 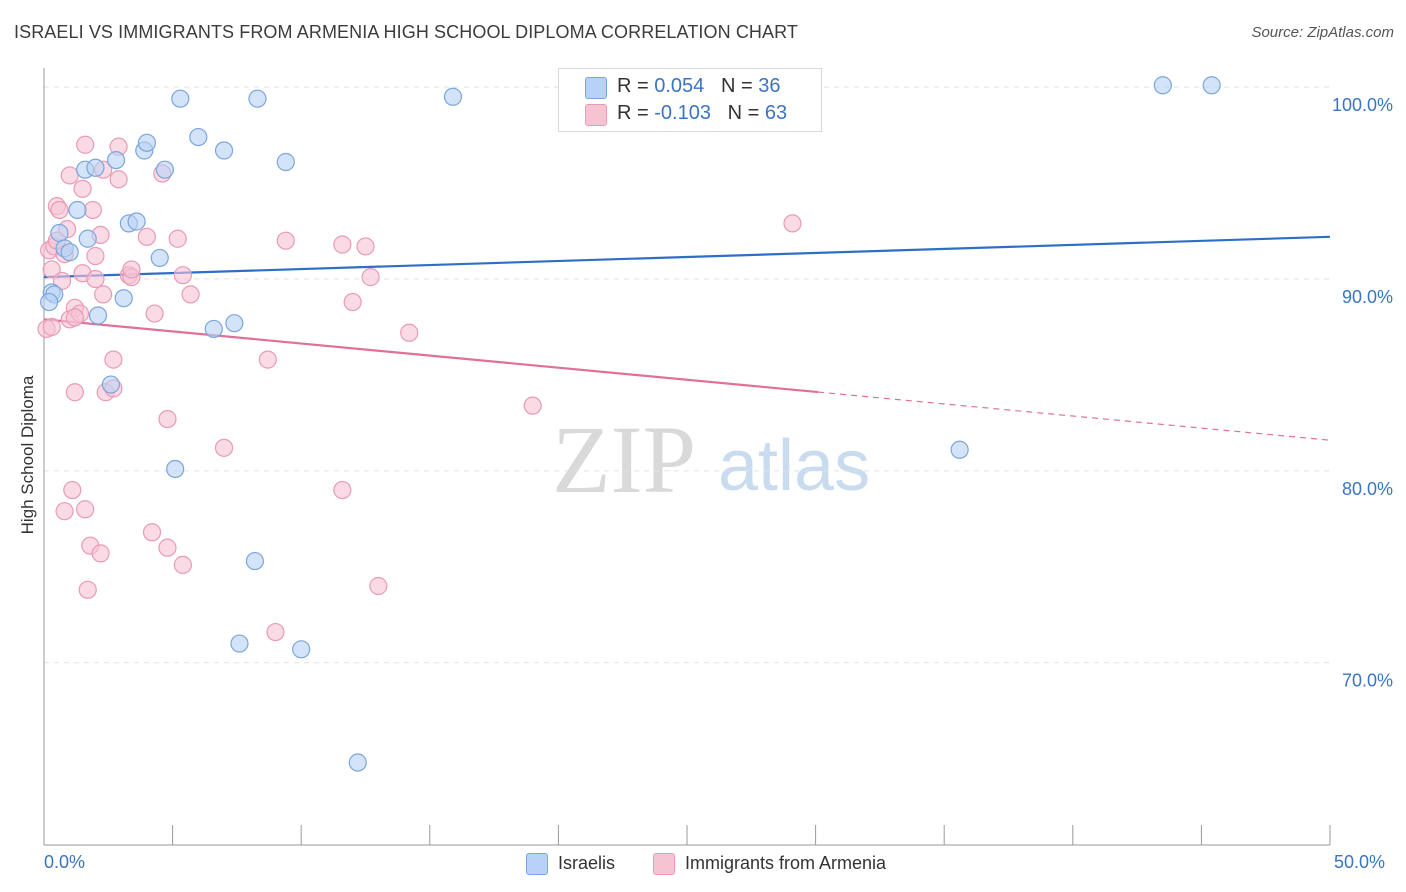 What do you see at coordinates (687, 257) in the screenshot?
I see `trend-line-israelis` at bounding box center [687, 257].